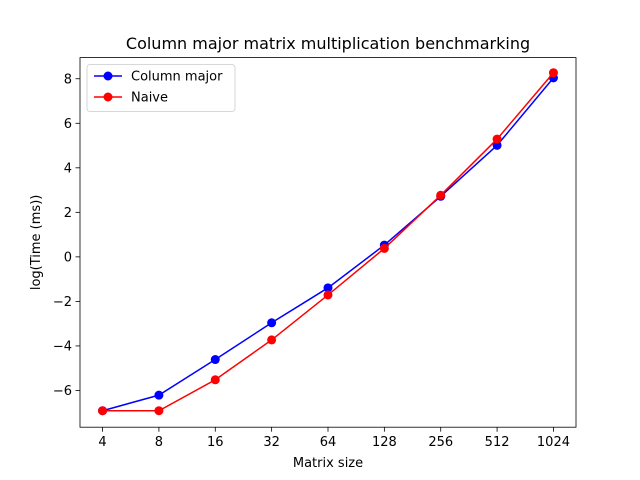 This screenshot has height=480, width=640. Describe the element at coordinates (102, 442) in the screenshot. I see `x-tick-label: 4` at that location.